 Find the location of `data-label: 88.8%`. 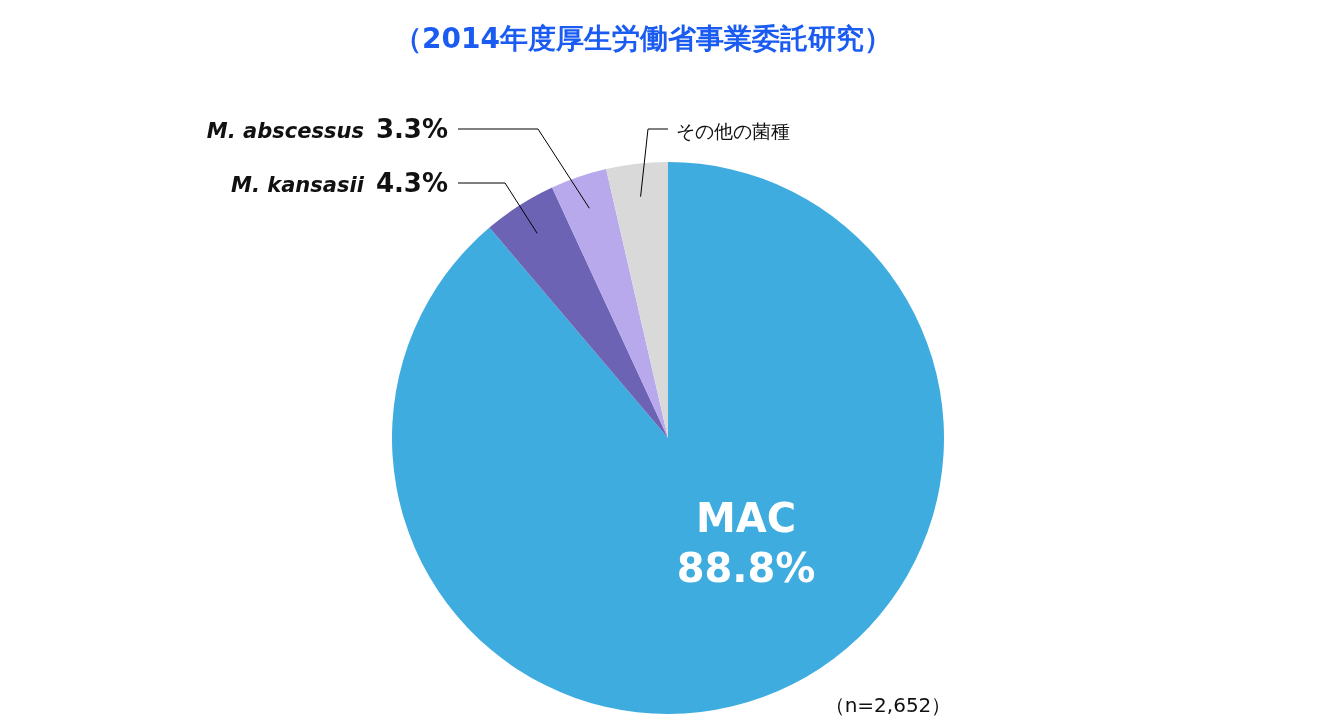

data-label: 88.8% is located at coordinates (746, 567).